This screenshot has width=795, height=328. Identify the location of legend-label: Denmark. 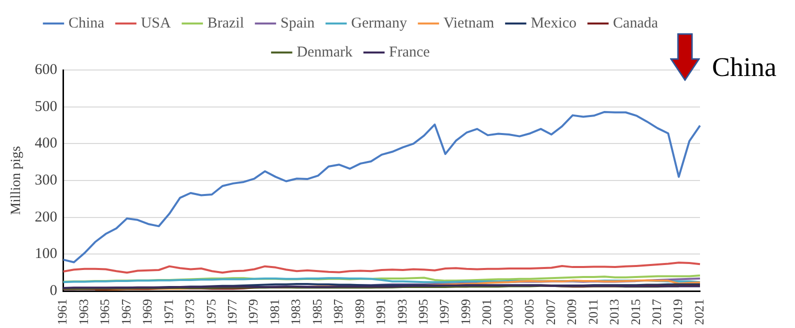
(324, 52).